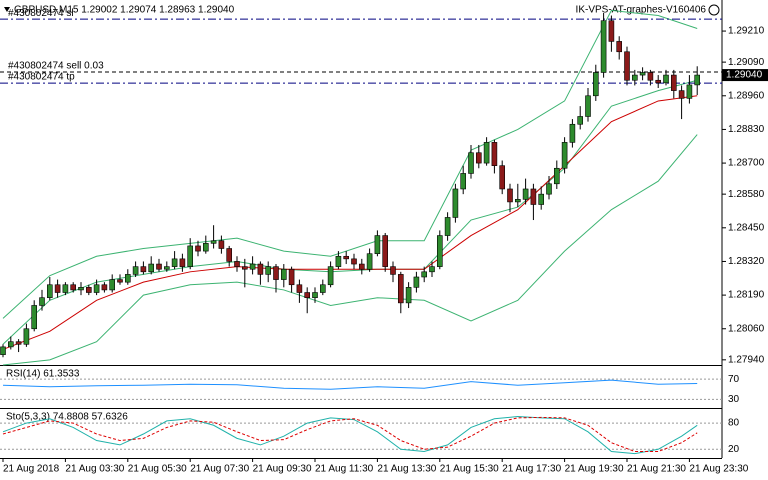 This screenshot has width=768, height=480. I want to click on time-label: 21 Aug 15:30, so click(469, 469).